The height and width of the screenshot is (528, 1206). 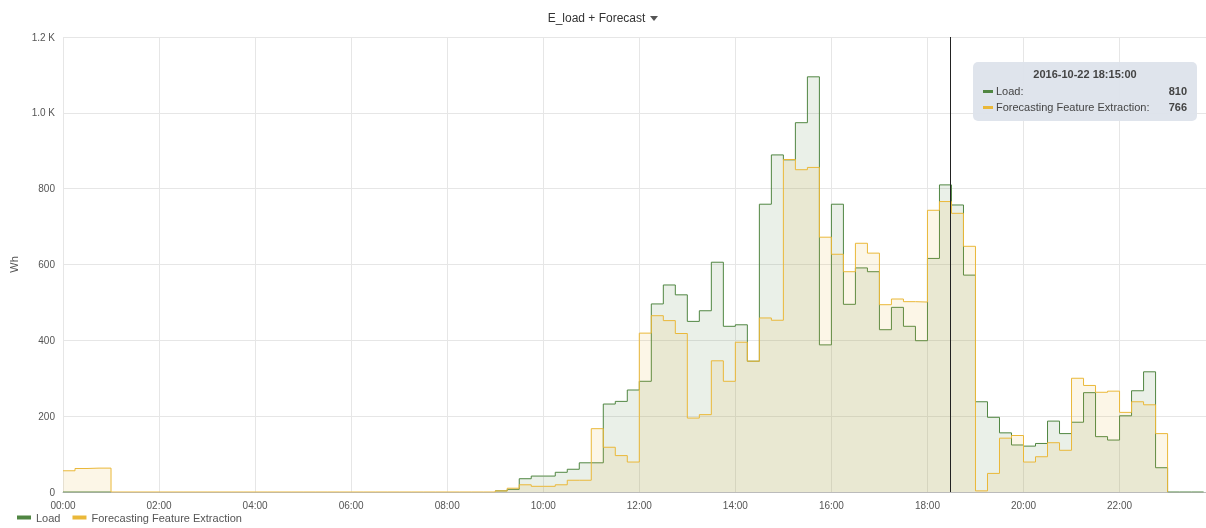 What do you see at coordinates (927, 505) in the screenshot?
I see `x-tick-label: 18:00` at bounding box center [927, 505].